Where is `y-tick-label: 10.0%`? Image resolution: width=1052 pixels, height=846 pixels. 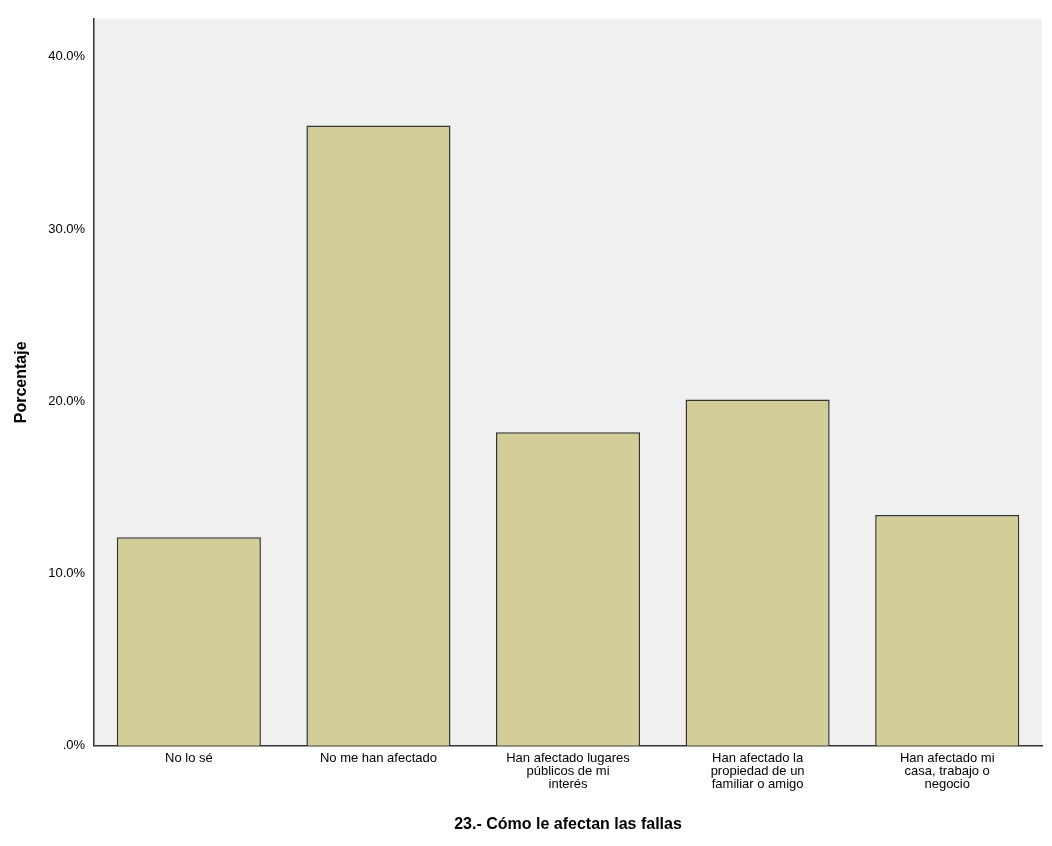
y-tick-label: 10.0% is located at coordinates (67, 573).